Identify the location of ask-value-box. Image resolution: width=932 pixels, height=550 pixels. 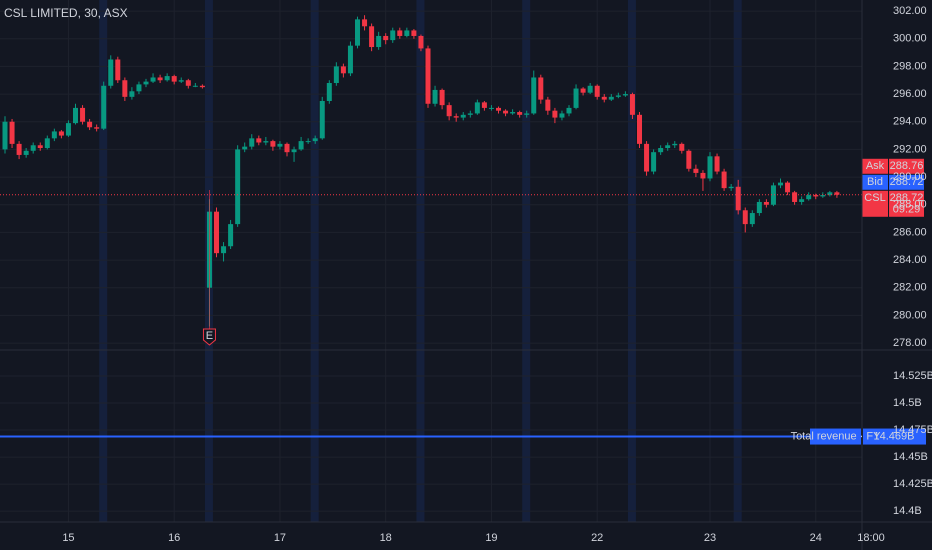
(906, 166).